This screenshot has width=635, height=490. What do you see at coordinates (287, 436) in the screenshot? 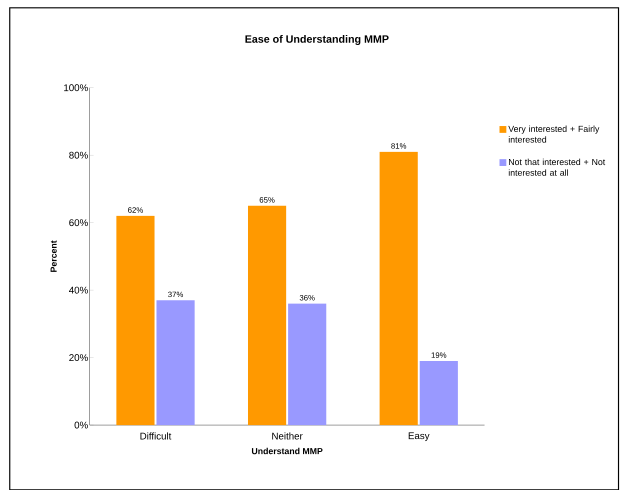
I see `x-tick-label: Neither` at bounding box center [287, 436].